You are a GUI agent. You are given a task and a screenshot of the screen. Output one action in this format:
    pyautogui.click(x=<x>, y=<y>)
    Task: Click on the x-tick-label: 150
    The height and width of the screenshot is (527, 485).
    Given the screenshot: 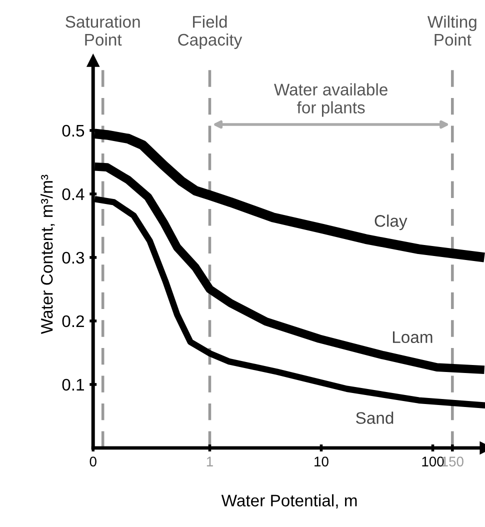 What is the action you would take?
    pyautogui.click(x=453, y=461)
    